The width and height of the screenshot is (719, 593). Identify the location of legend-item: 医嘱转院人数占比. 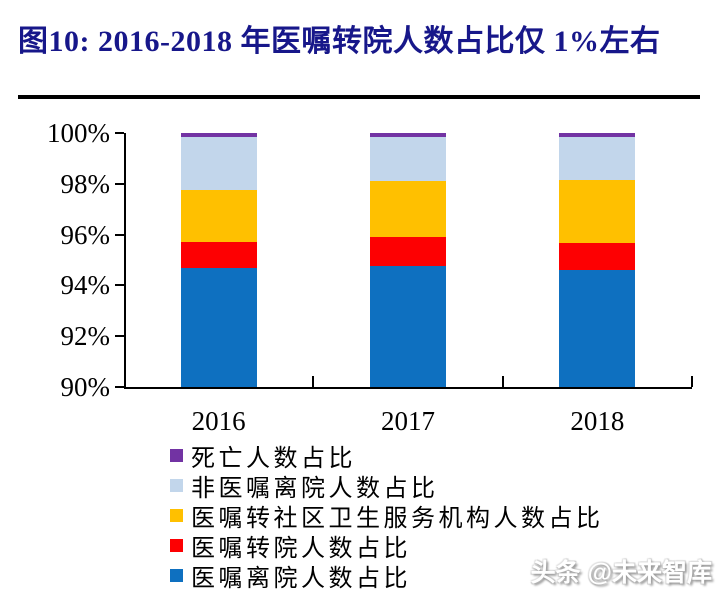
(387, 546).